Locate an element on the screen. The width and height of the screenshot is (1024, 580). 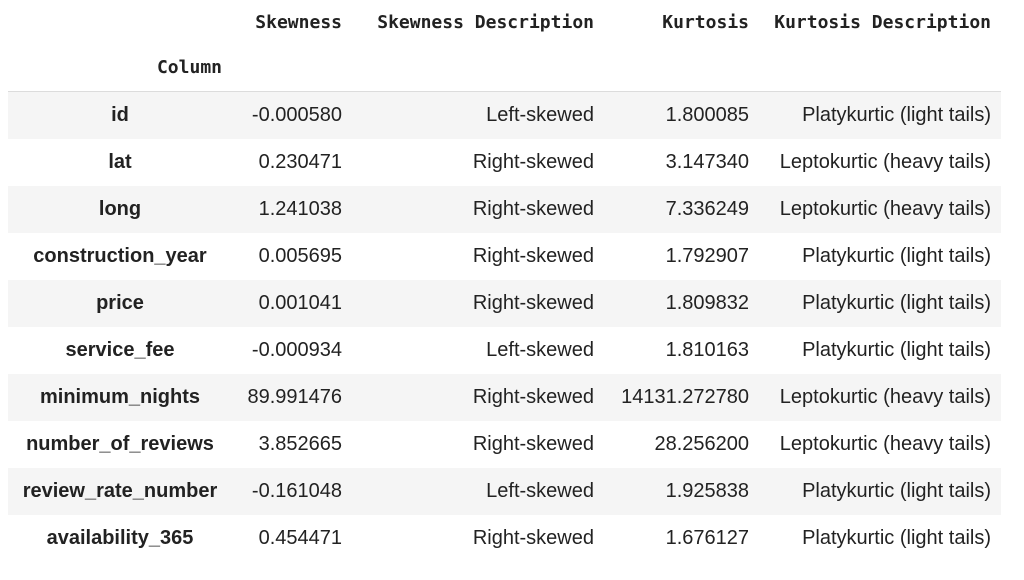
kurtosis-cell: 1.800085 is located at coordinates (707, 114).